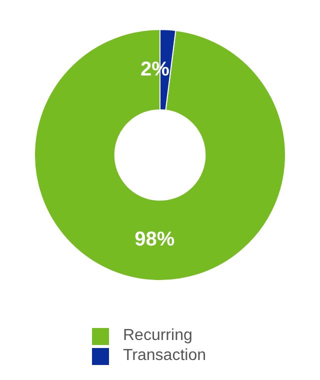 This screenshot has width=320, height=380. Describe the element at coordinates (157, 336) in the screenshot. I see `legend-label: Recurring` at that location.